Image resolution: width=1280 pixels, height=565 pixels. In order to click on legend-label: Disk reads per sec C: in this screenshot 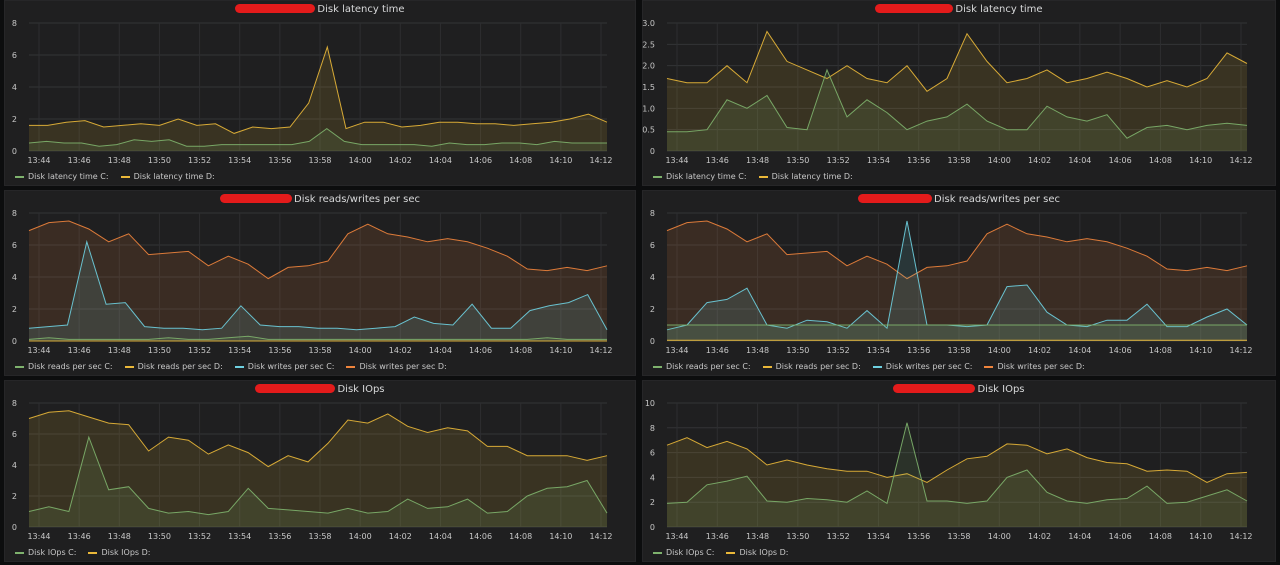, I will do `click(70, 366)`.